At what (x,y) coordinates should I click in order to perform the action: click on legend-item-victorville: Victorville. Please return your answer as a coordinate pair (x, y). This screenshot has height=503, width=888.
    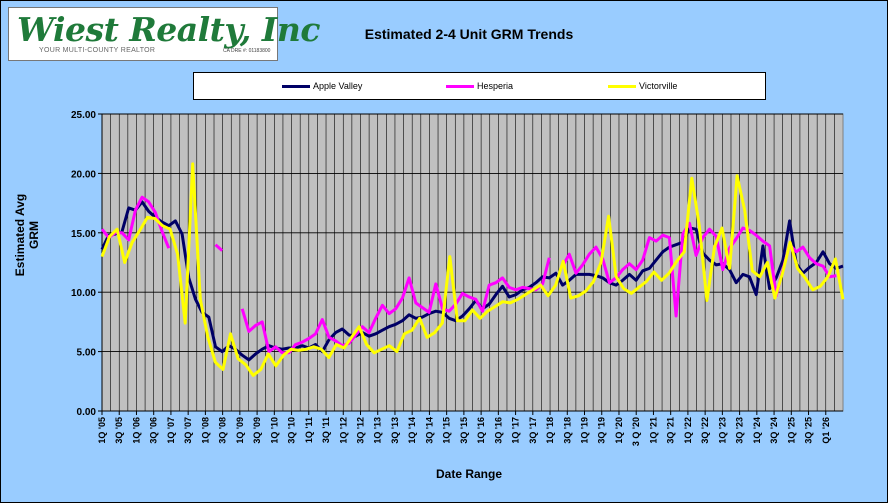
    Looking at the image, I should click on (642, 86).